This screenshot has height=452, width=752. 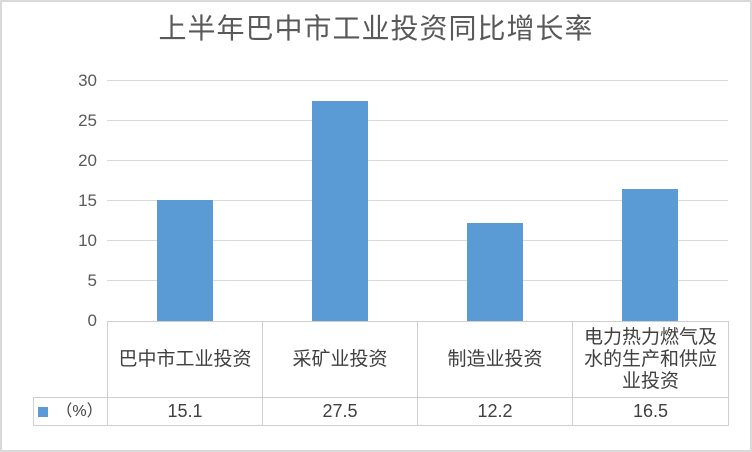 I want to click on chart-title: 上半年巴中市工业投资同比增长率, so click(x=376, y=28).